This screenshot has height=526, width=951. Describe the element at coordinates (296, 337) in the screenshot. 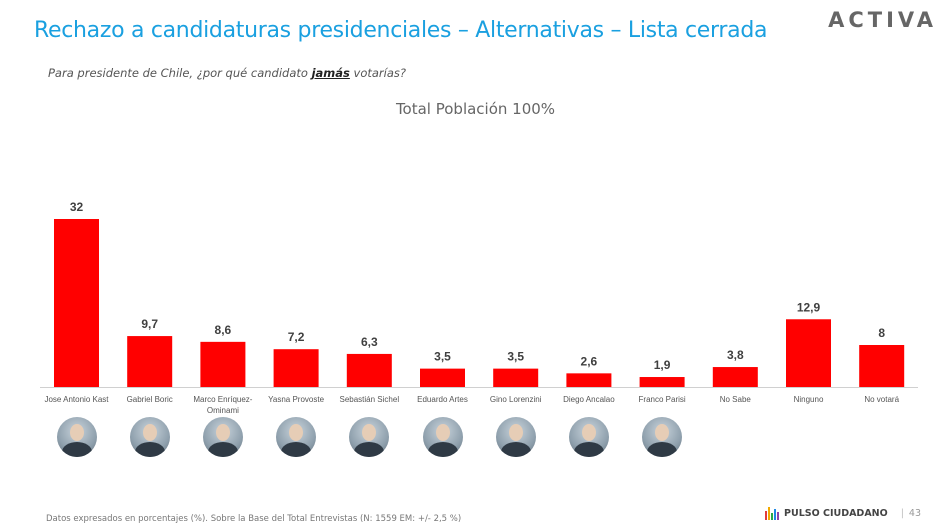

I see `data-label-3: 7,2` at that location.